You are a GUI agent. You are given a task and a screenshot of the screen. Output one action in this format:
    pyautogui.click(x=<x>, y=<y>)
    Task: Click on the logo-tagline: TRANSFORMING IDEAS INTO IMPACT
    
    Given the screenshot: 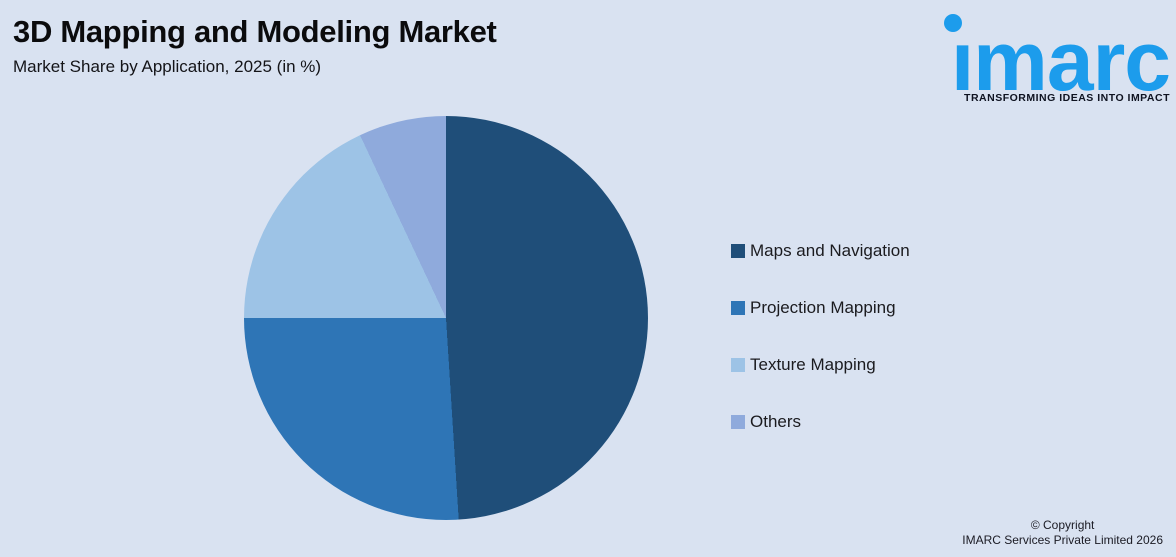 What is the action you would take?
    pyautogui.click(x=1067, y=98)
    